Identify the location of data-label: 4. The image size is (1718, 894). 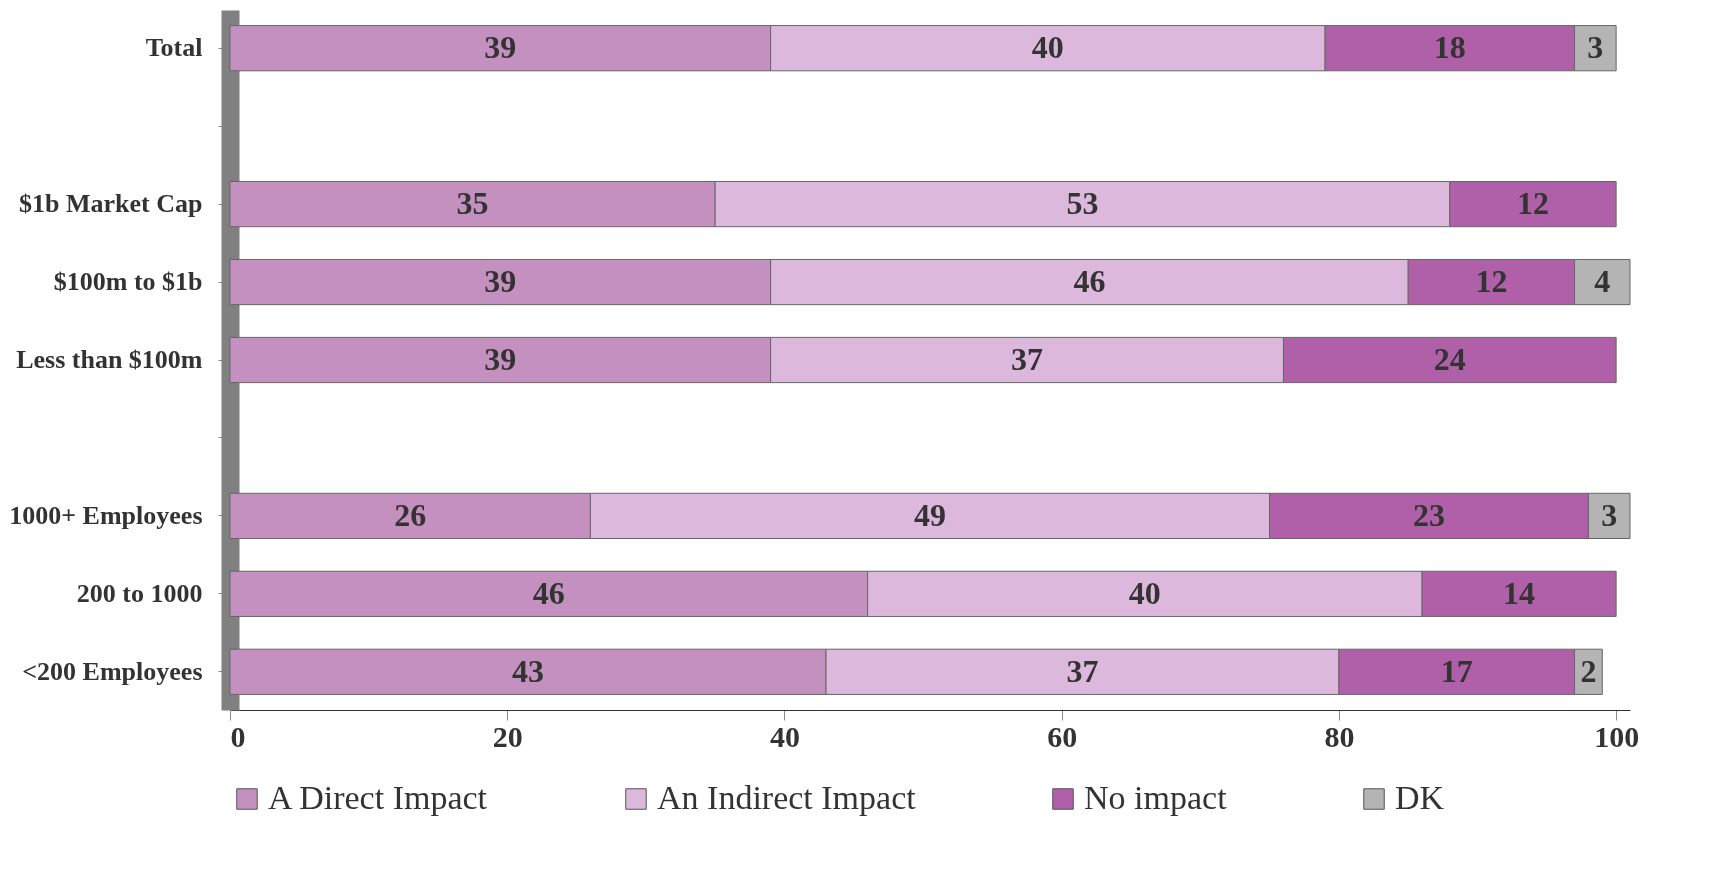
(1602, 281).